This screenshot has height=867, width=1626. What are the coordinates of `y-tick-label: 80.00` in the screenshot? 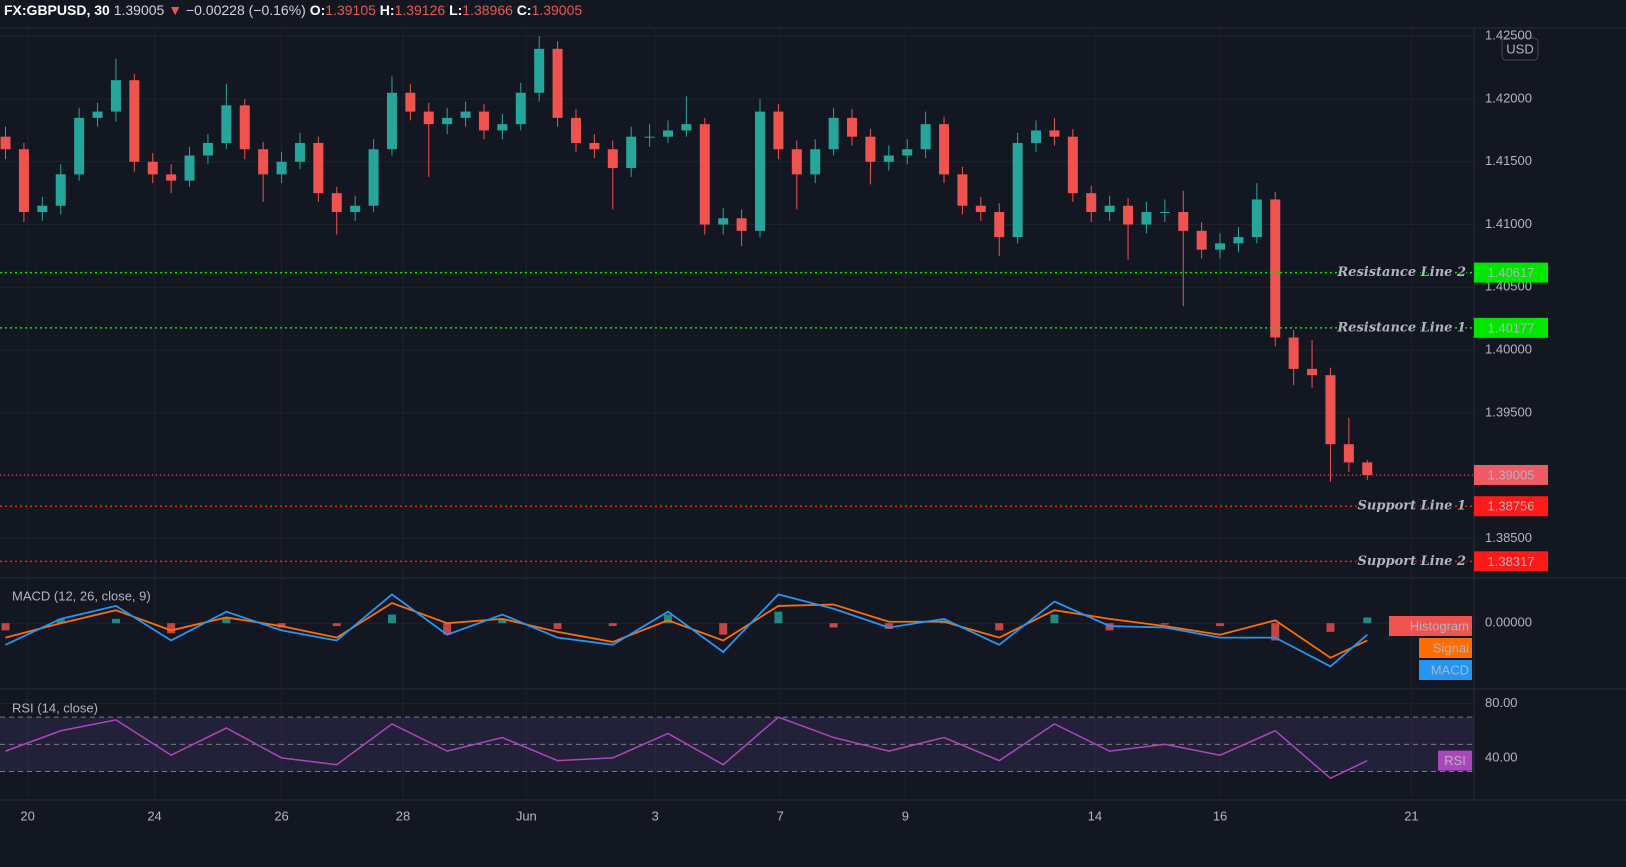 It's located at (1501, 702).